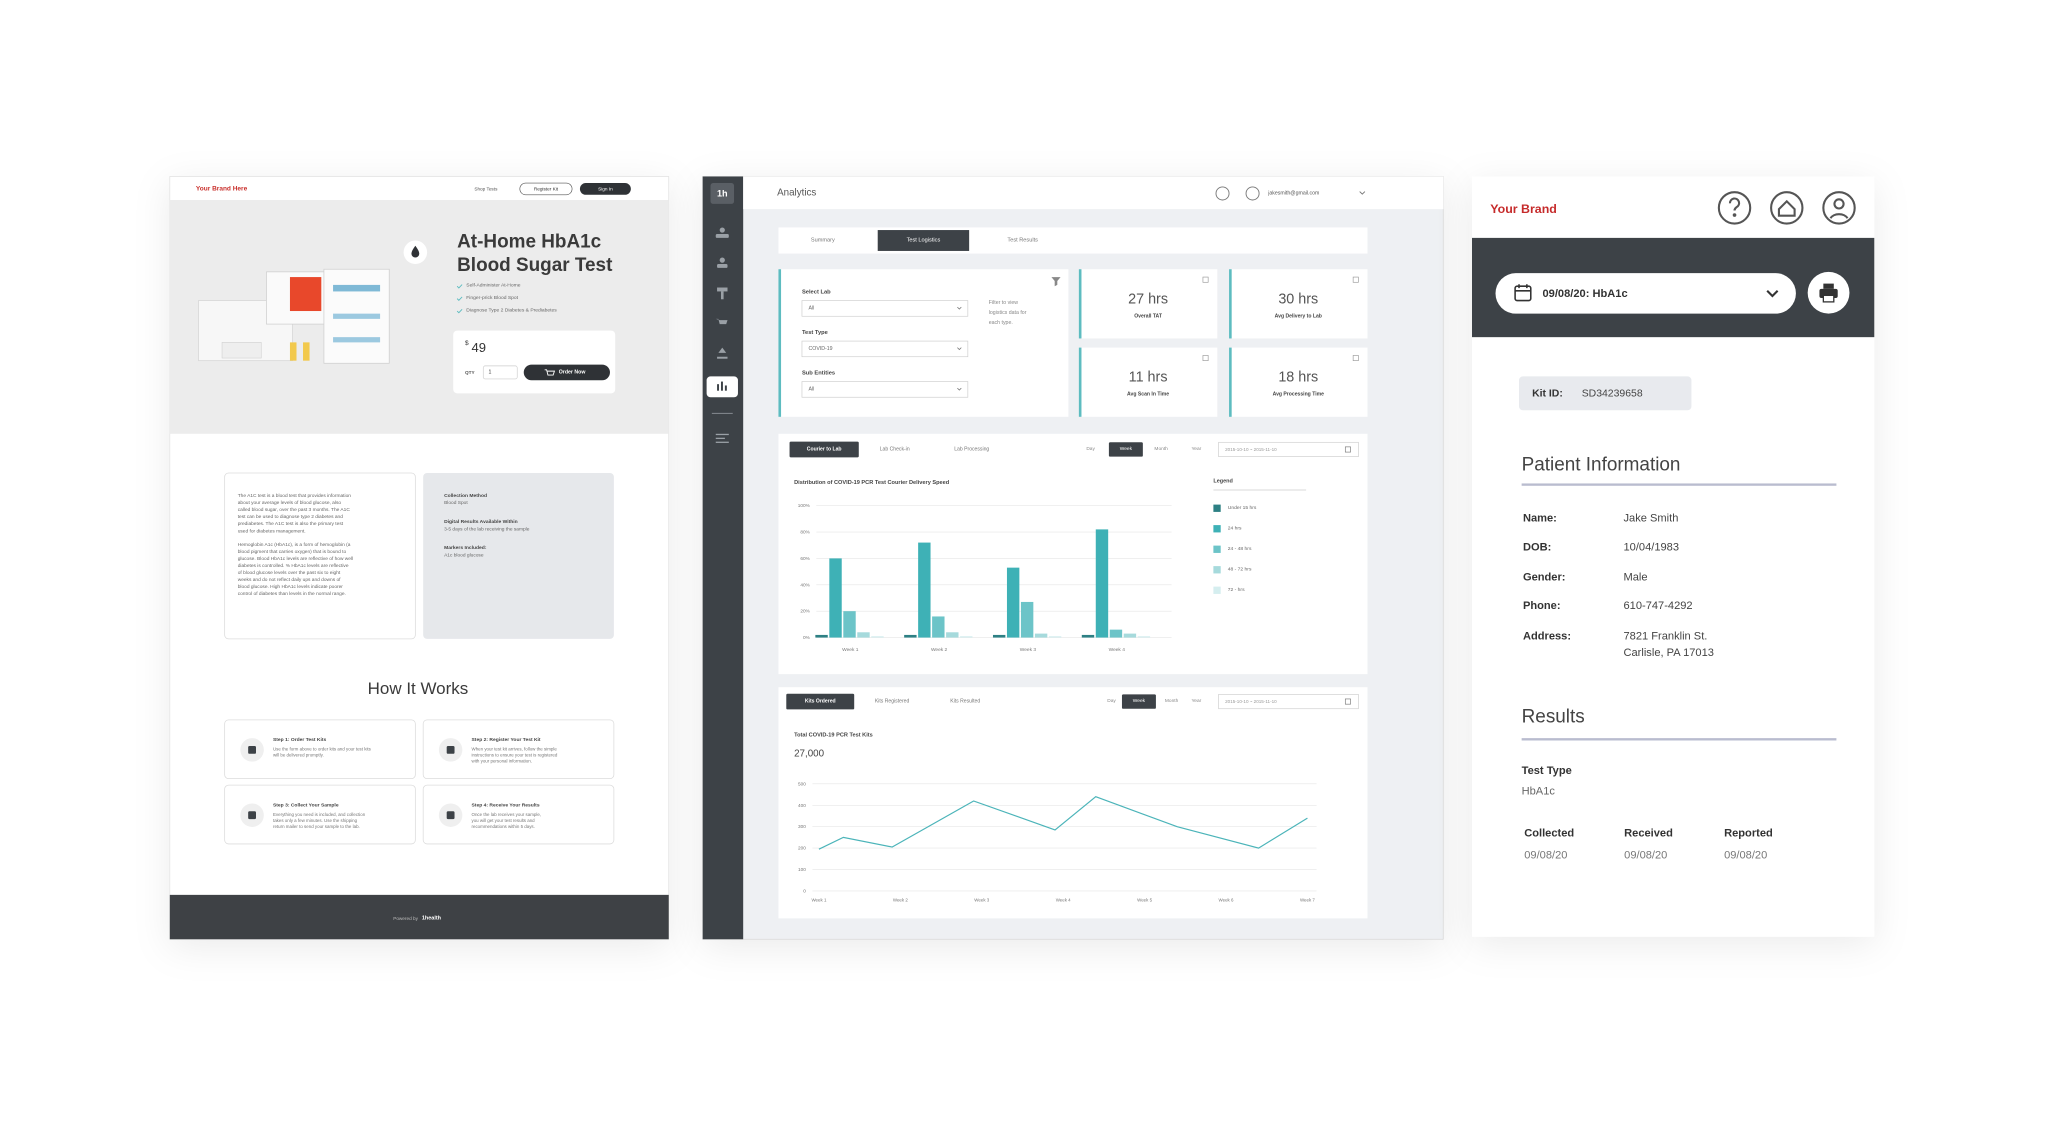  Describe the element at coordinates (1523, 209) in the screenshot. I see `brand: Your Brand` at that location.